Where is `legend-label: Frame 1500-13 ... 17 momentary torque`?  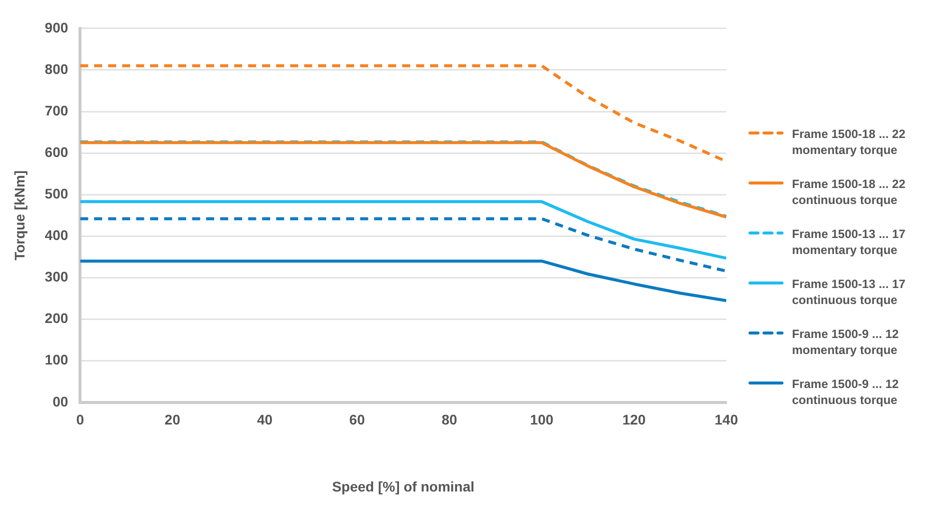
legend-label: Frame 1500-13 ... 17 momentary torque is located at coordinates (849, 242).